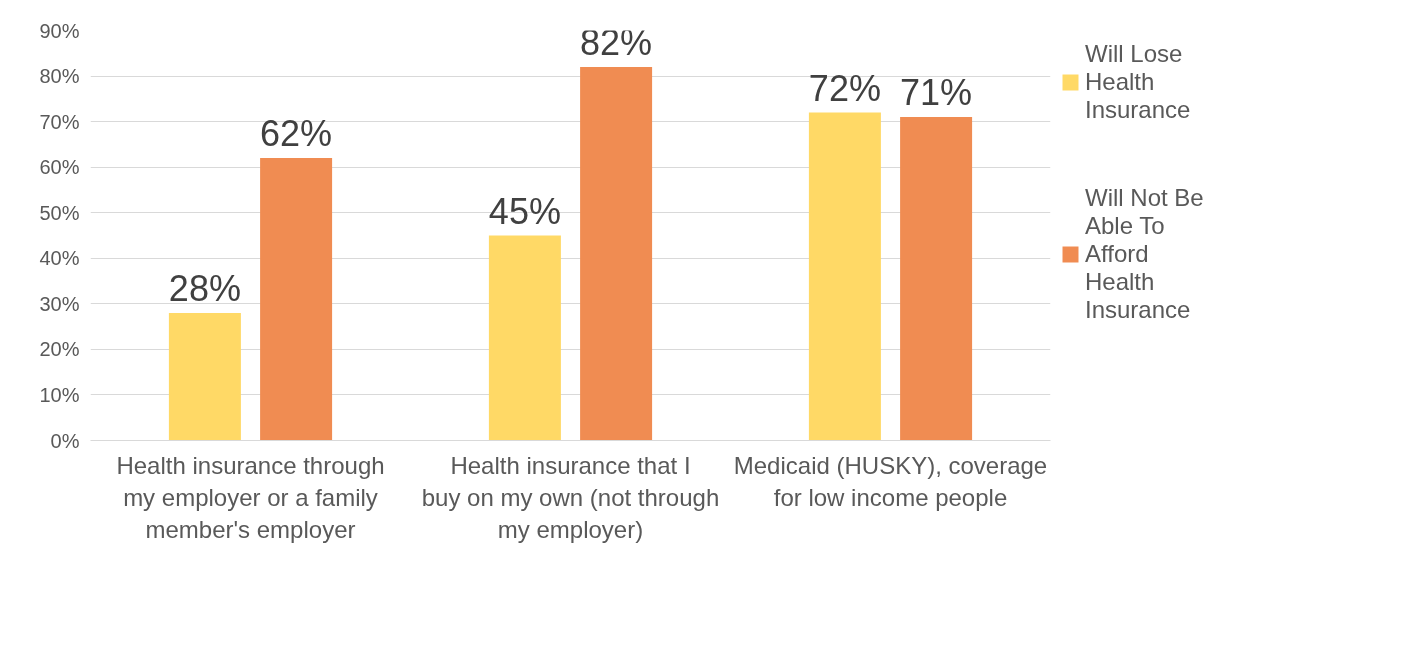 Image resolution: width=1404 pixels, height=651 pixels. What do you see at coordinates (936, 93) in the screenshot?
I see `data-label: 71%` at bounding box center [936, 93].